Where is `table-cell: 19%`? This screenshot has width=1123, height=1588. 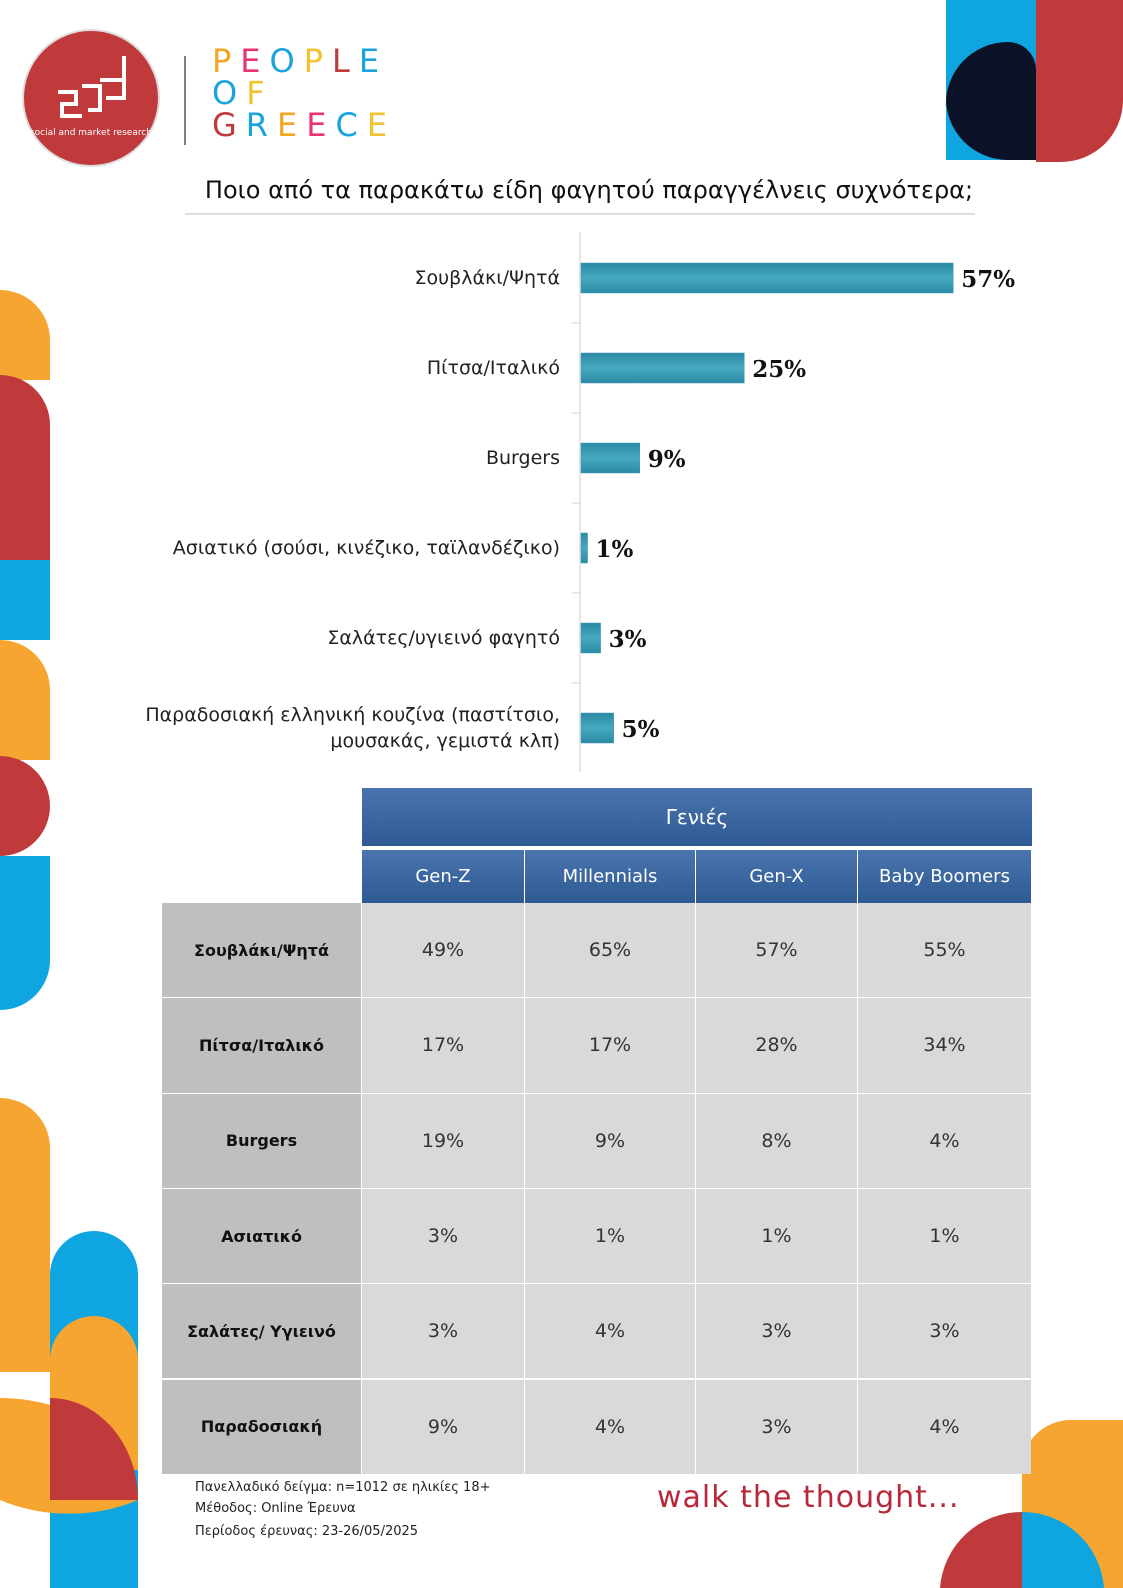 table-cell: 19% is located at coordinates (443, 1140).